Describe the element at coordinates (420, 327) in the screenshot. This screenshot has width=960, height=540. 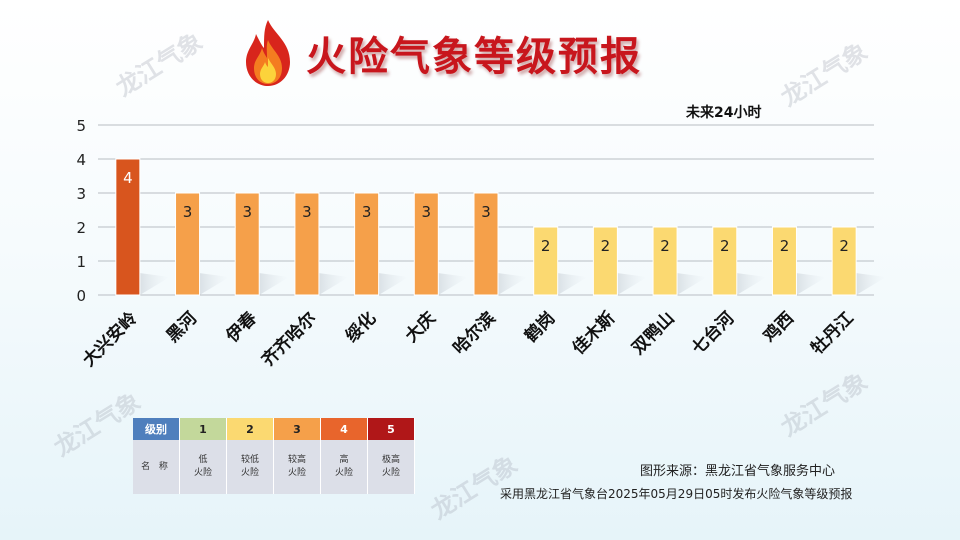
I see `x-tick-label: 大庆` at that location.